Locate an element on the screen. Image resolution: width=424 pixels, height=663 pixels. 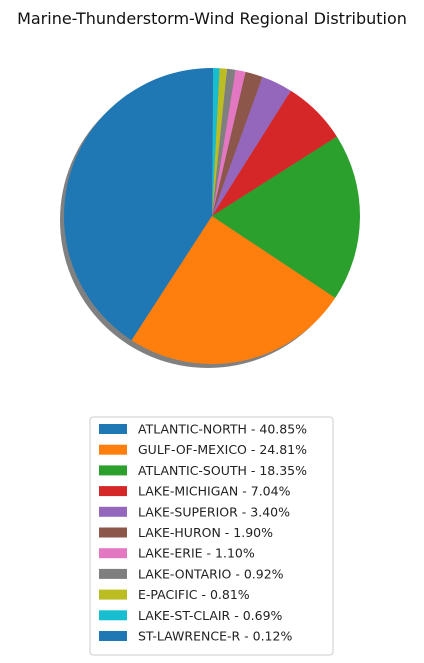
legend-label-11: ST-LAWRENCE-R - 0.12% is located at coordinates (215, 636).